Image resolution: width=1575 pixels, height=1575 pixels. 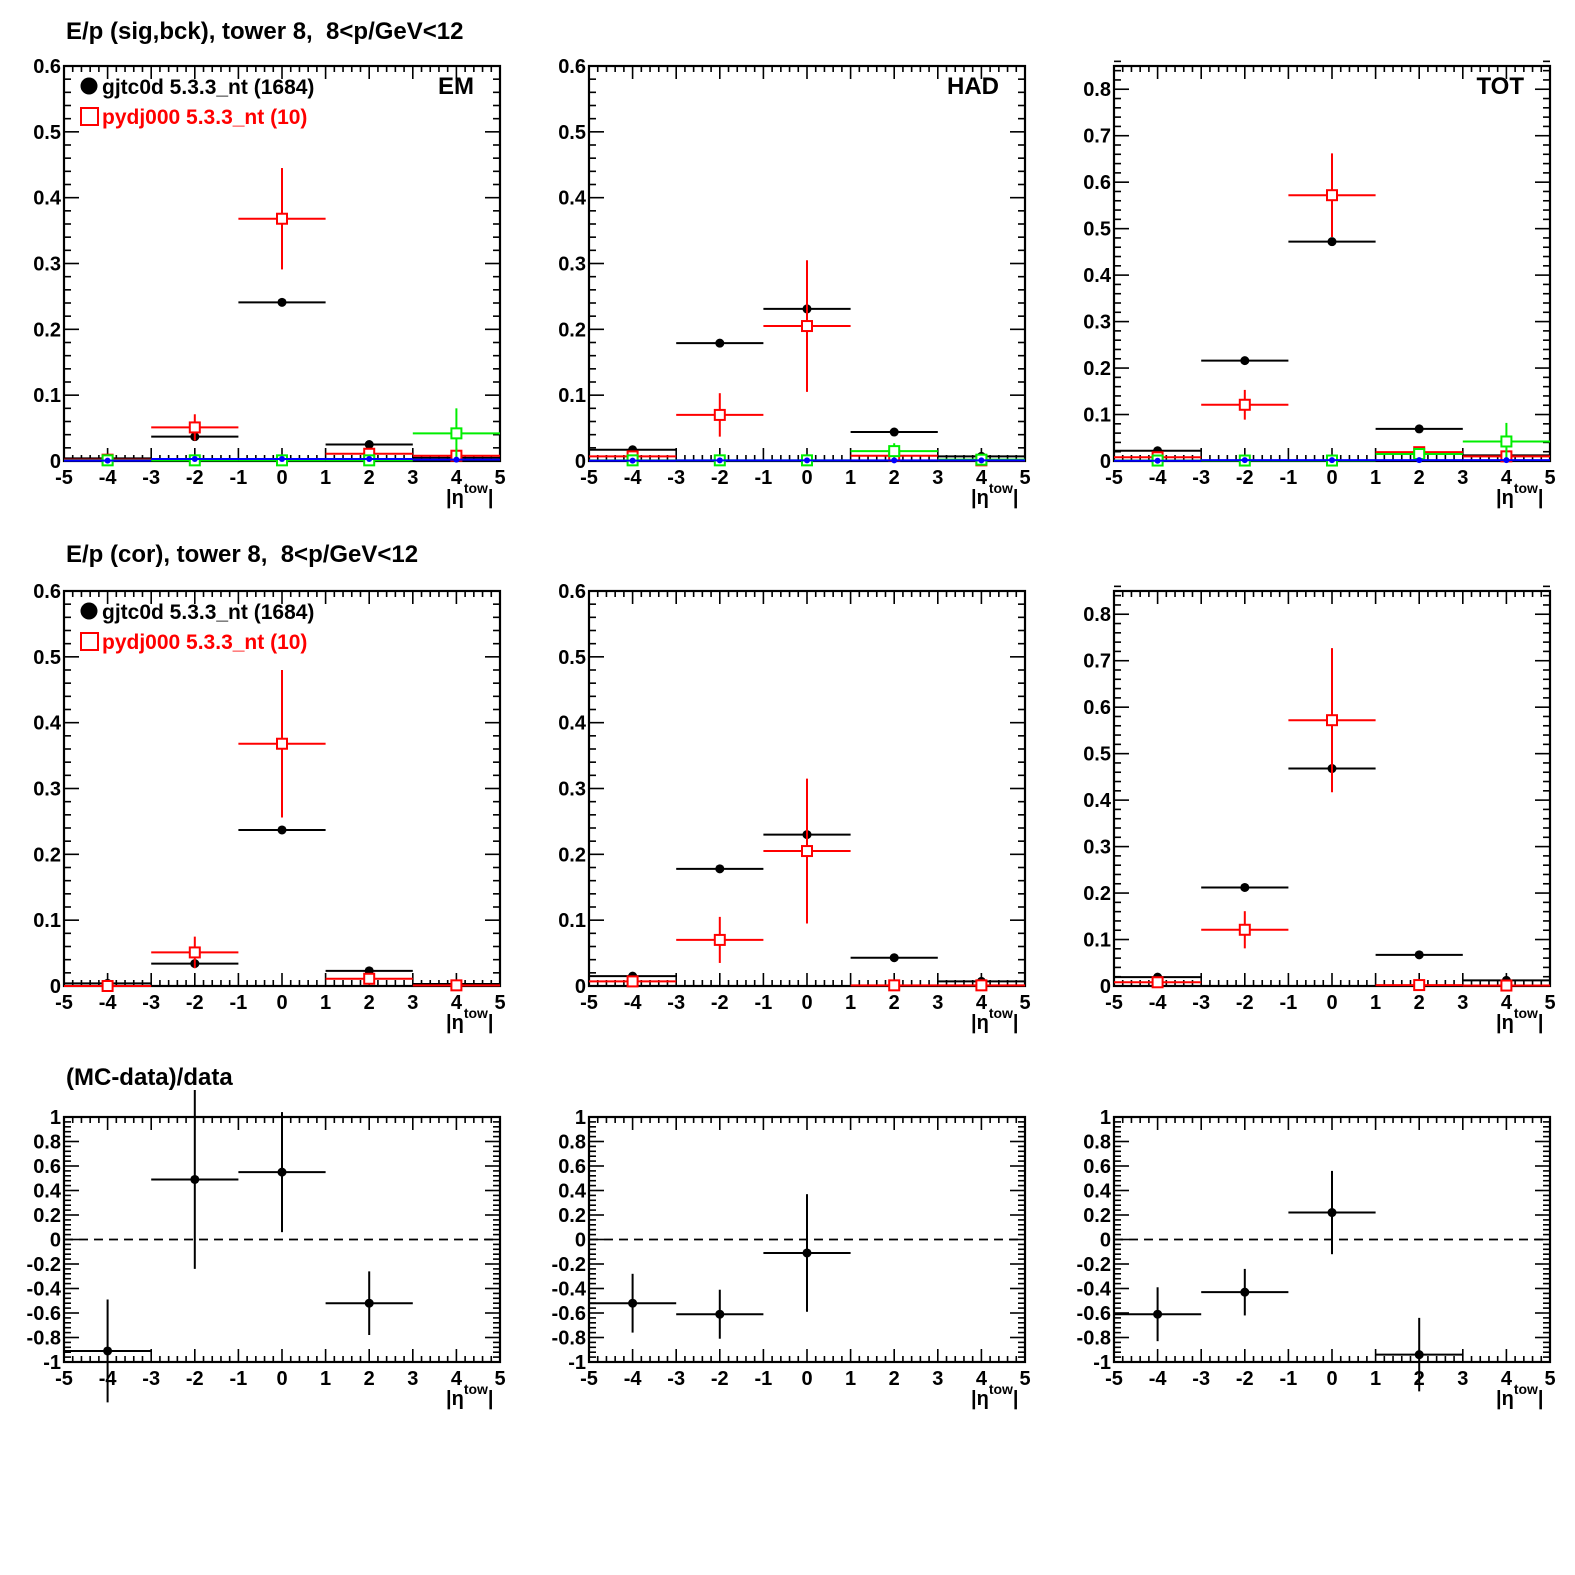 What do you see at coordinates (894, 451) in the screenshot?
I see `data-point-green-square` at bounding box center [894, 451].